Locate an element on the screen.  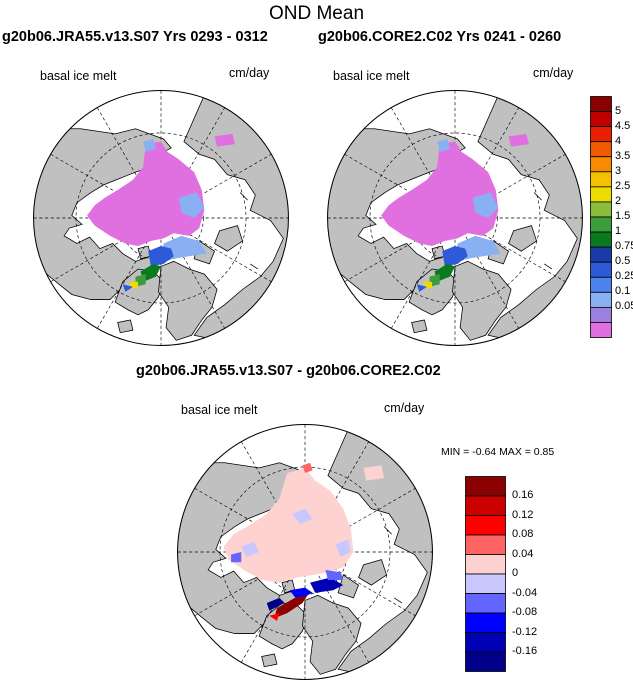
colorbar-diff-tick-label: -0.16 is located at coordinates (525, 651).